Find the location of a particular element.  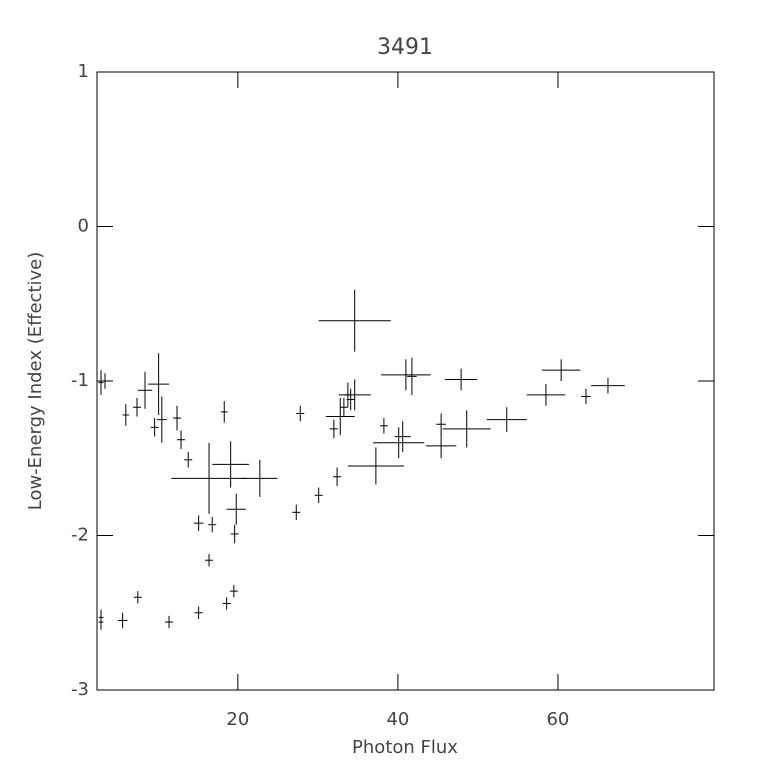

y-tick-label: 1 is located at coordinates (83, 71).